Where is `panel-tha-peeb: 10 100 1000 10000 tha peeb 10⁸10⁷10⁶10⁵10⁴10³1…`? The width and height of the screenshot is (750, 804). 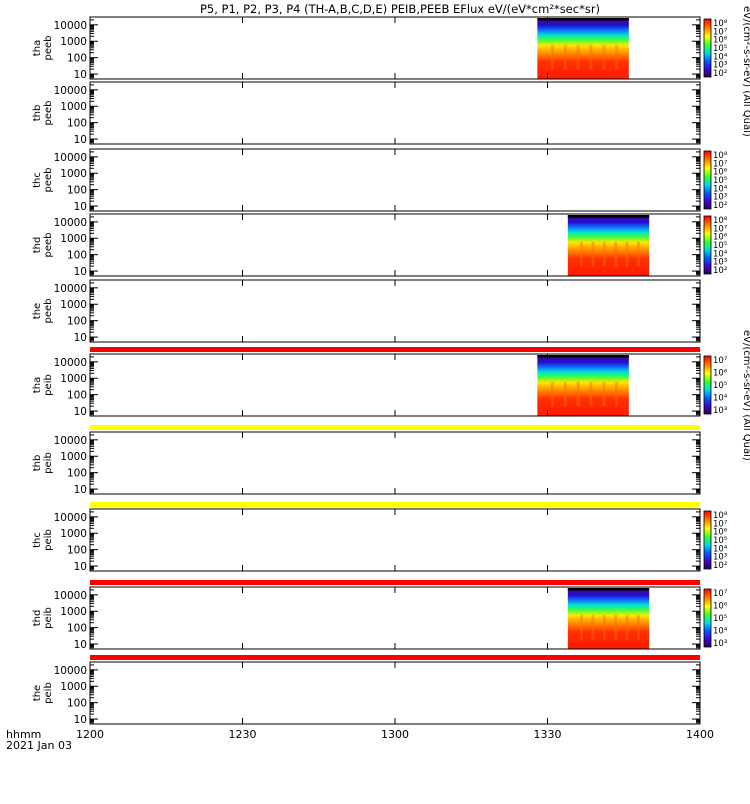
panel-tha-peeb: 10 100 1000 10000 tha peeb 10⁸10⁷10⁶10⁵10⁴10³1… is located at coordinates (380, 48).